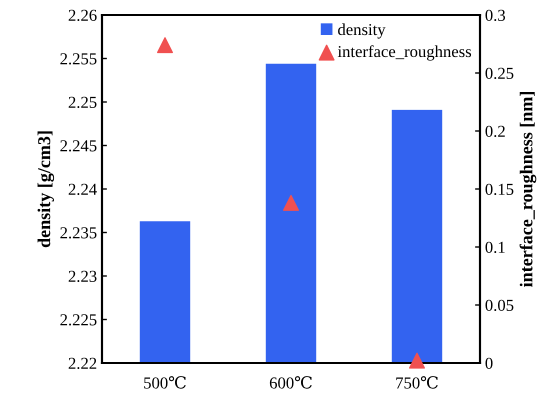 This screenshot has width=556, height=403. I want to click on y-tick-label: 2.22, so click(82, 364).